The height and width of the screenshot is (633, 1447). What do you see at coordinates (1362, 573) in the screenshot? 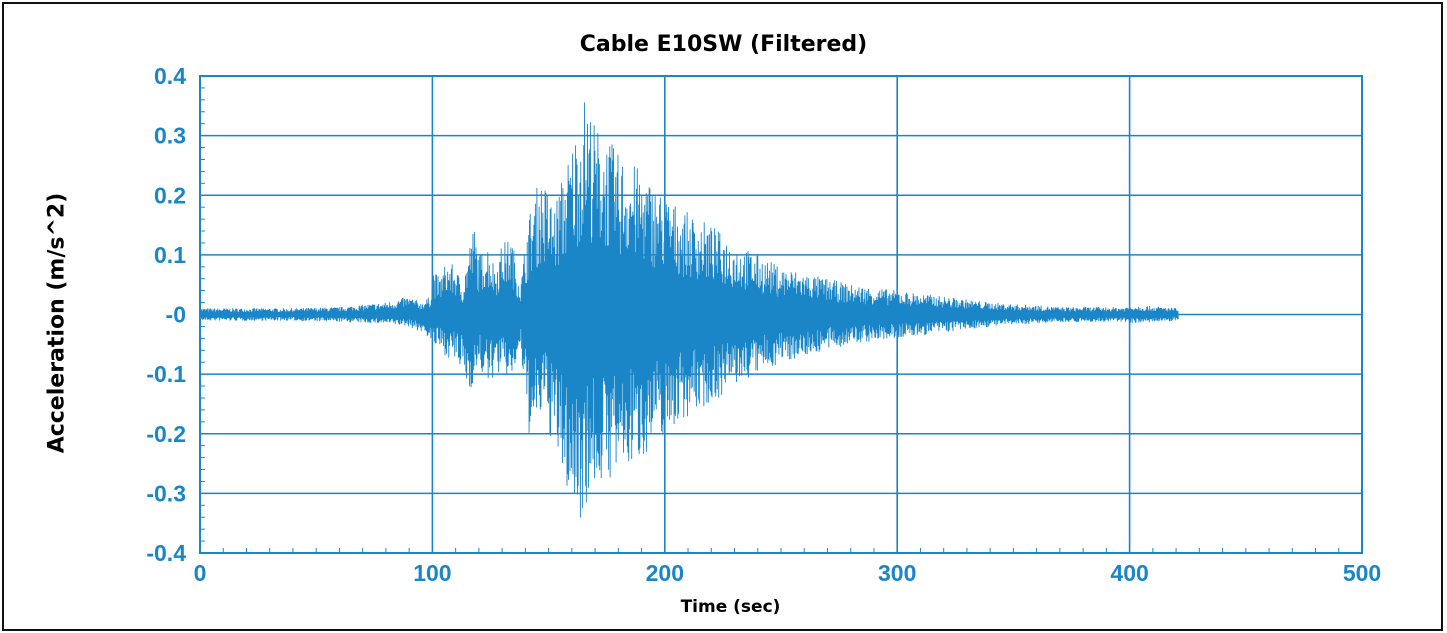
I see `x-tick-label: 500` at bounding box center [1362, 573].